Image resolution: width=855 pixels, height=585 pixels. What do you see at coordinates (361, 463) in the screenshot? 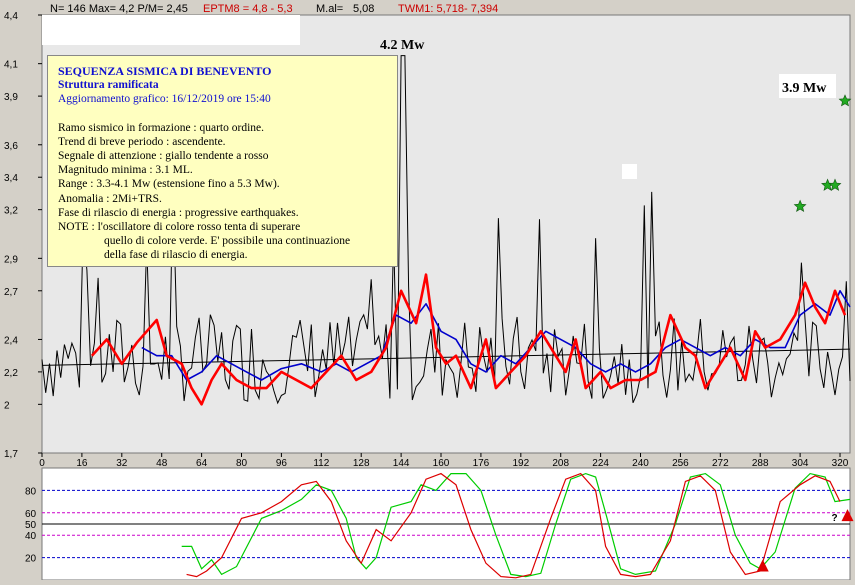
I see `x-tick-label: 128` at bounding box center [361, 463].